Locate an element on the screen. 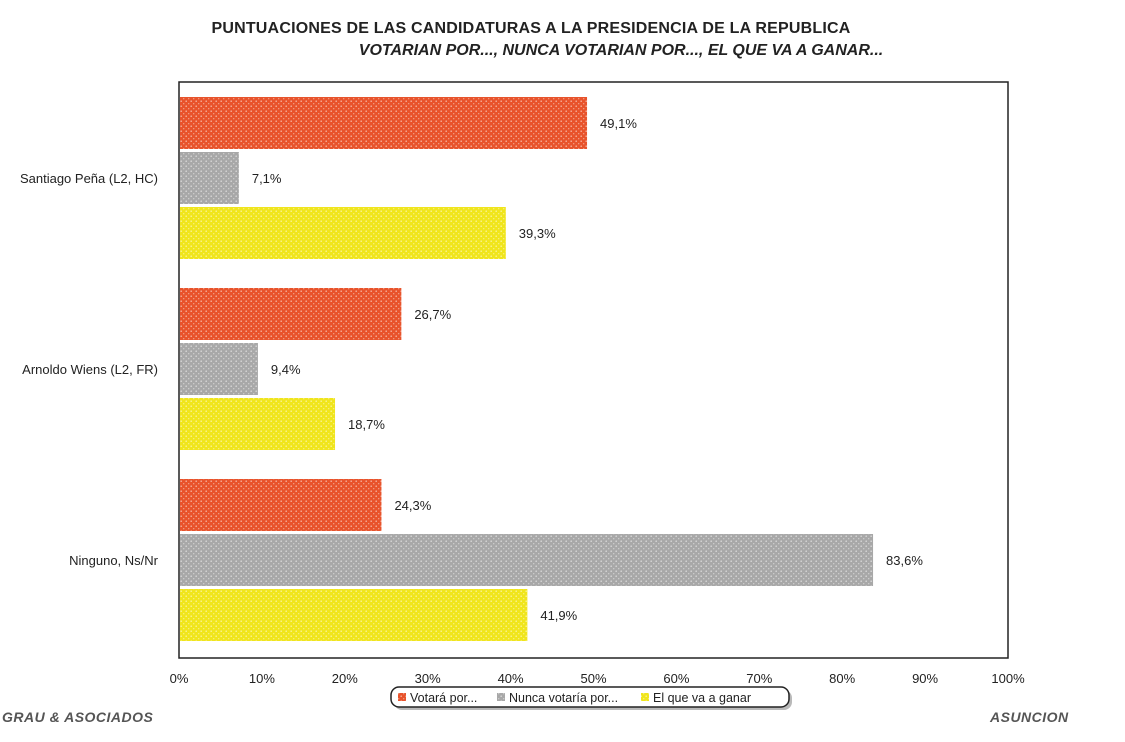 This screenshot has width=1125, height=742. data-label: 39,3% is located at coordinates (537, 233).